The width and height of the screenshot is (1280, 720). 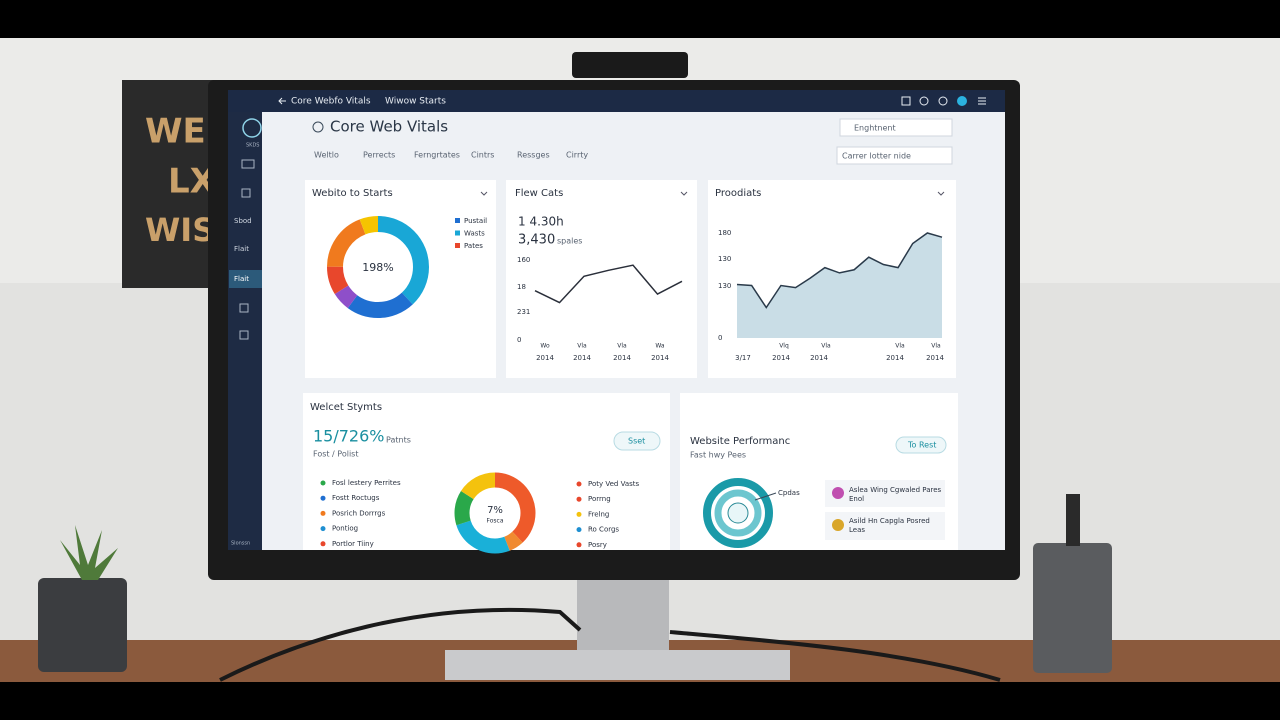 What do you see at coordinates (569, 241) in the screenshot?
I see `unit: spales` at bounding box center [569, 241].